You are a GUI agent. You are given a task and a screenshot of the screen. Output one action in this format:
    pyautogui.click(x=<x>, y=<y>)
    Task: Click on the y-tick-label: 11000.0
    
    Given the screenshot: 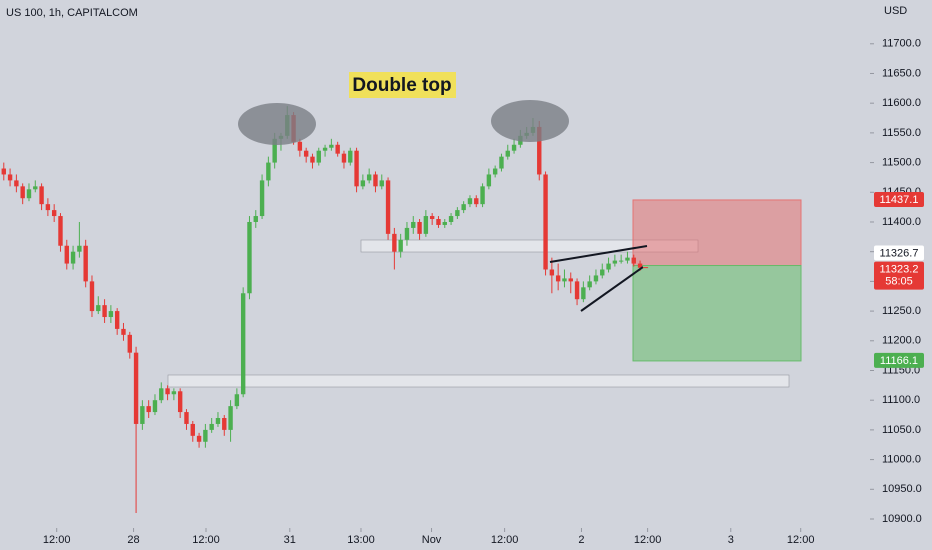 What is the action you would take?
    pyautogui.click(x=901, y=459)
    